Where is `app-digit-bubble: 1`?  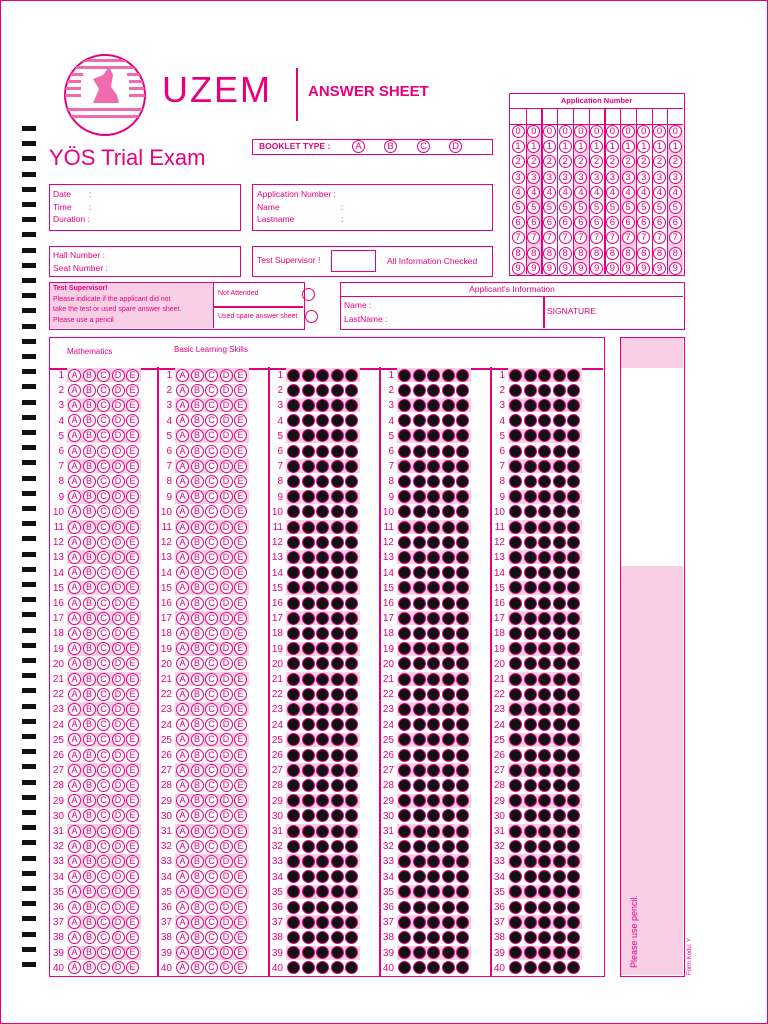 app-digit-bubble: 1 is located at coordinates (549, 147).